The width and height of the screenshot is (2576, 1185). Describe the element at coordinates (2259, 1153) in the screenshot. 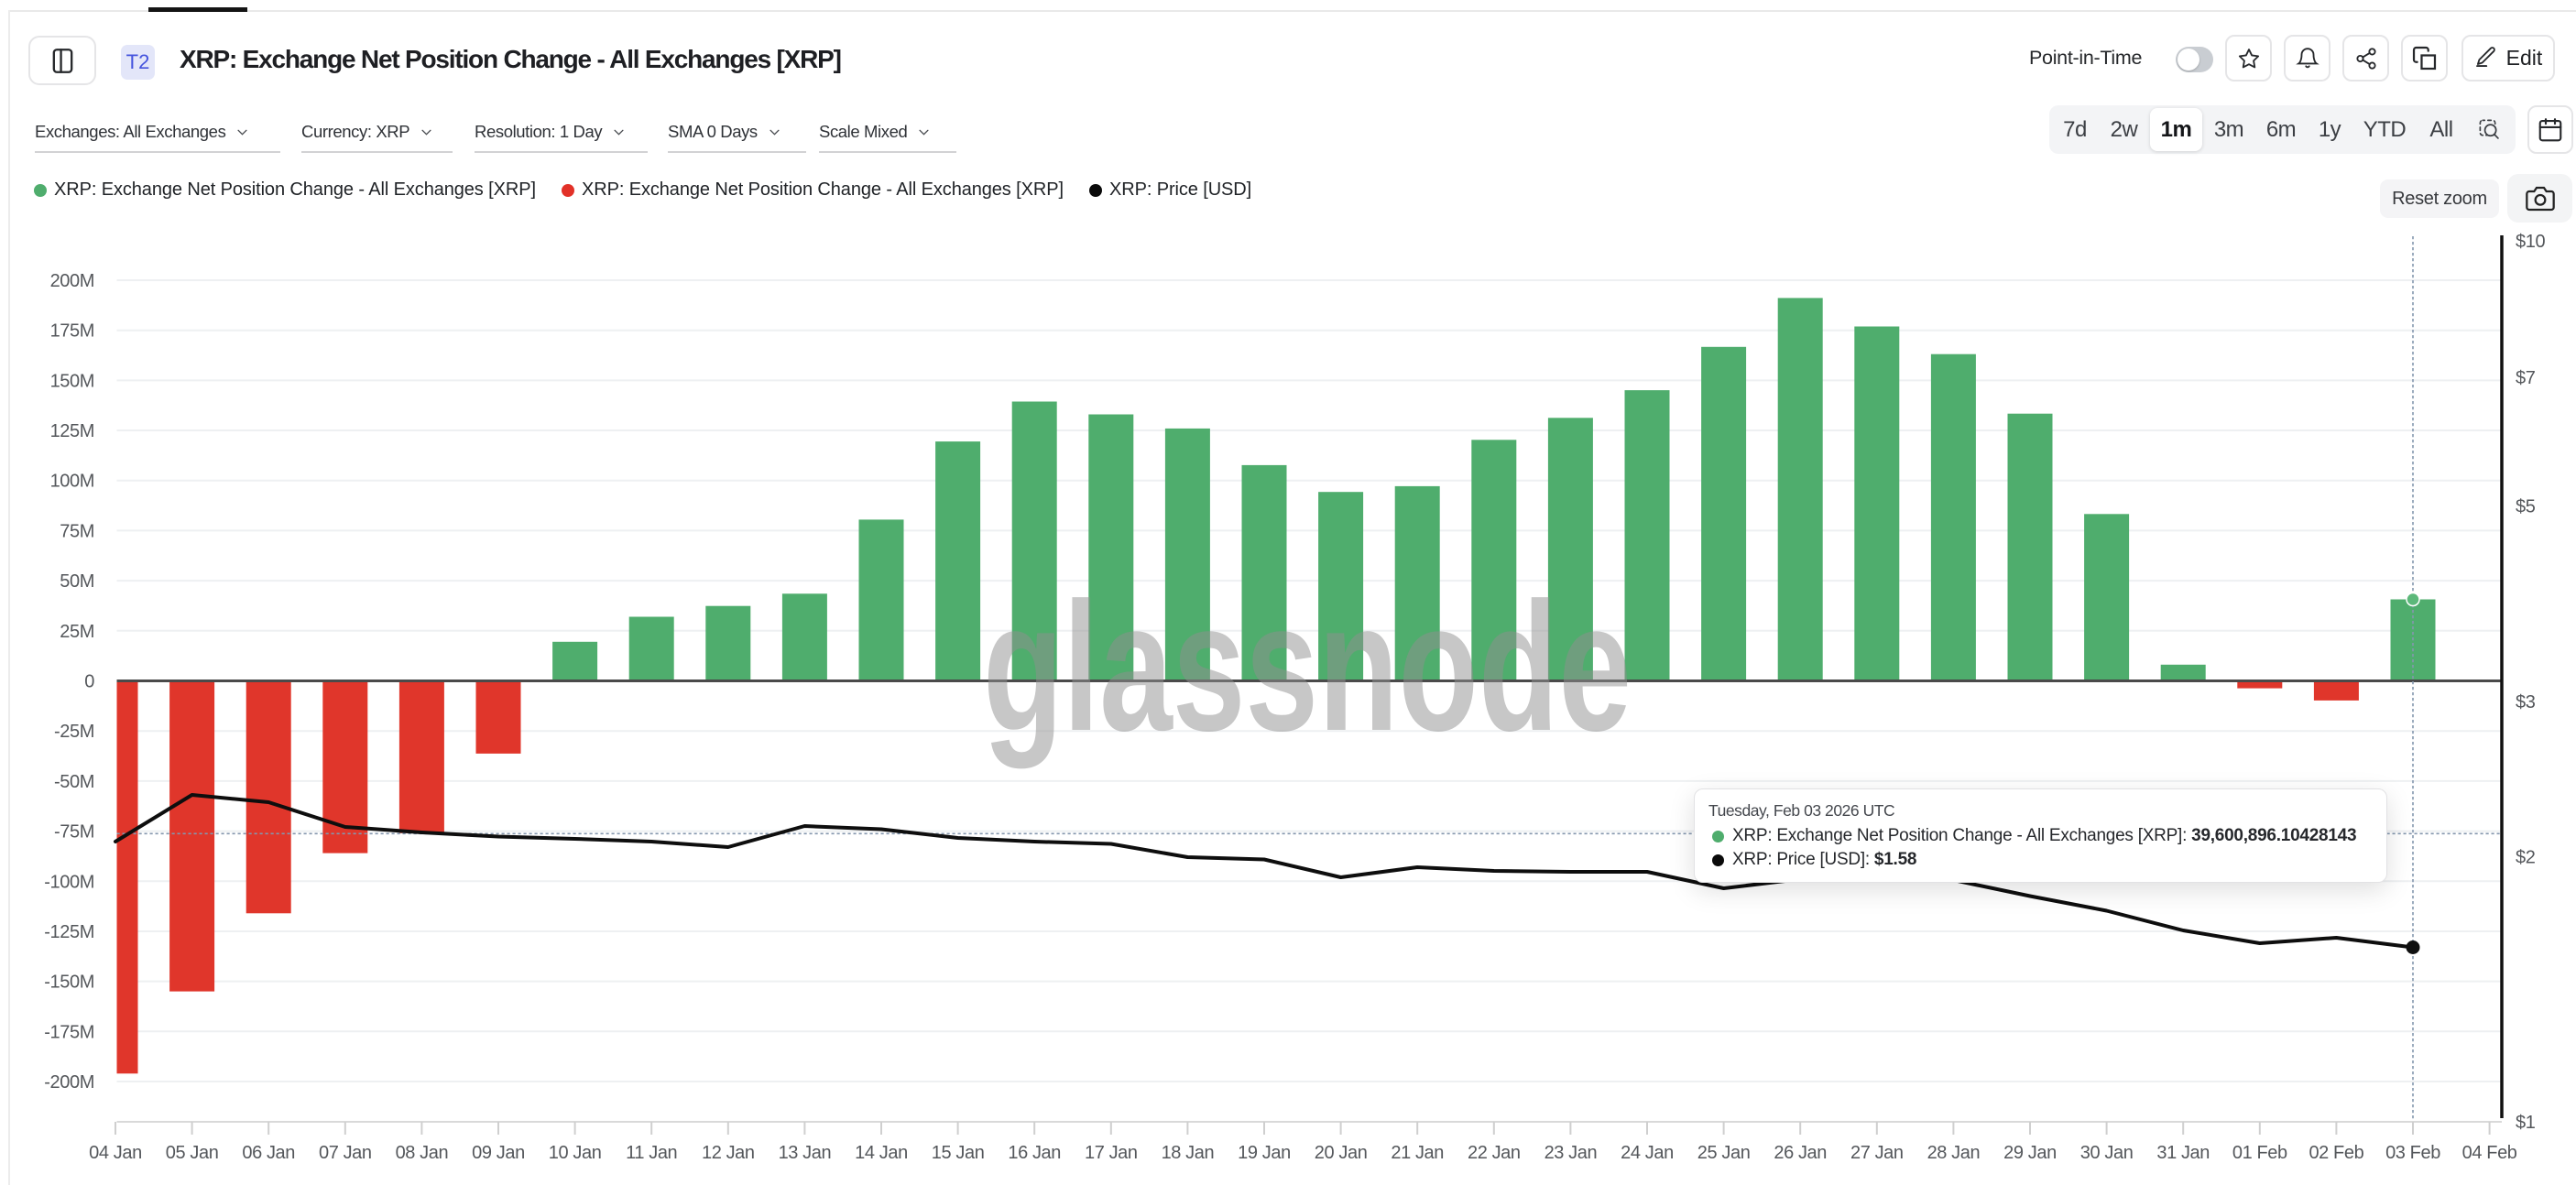

I see `svg-text: 01 Feb` at that location.